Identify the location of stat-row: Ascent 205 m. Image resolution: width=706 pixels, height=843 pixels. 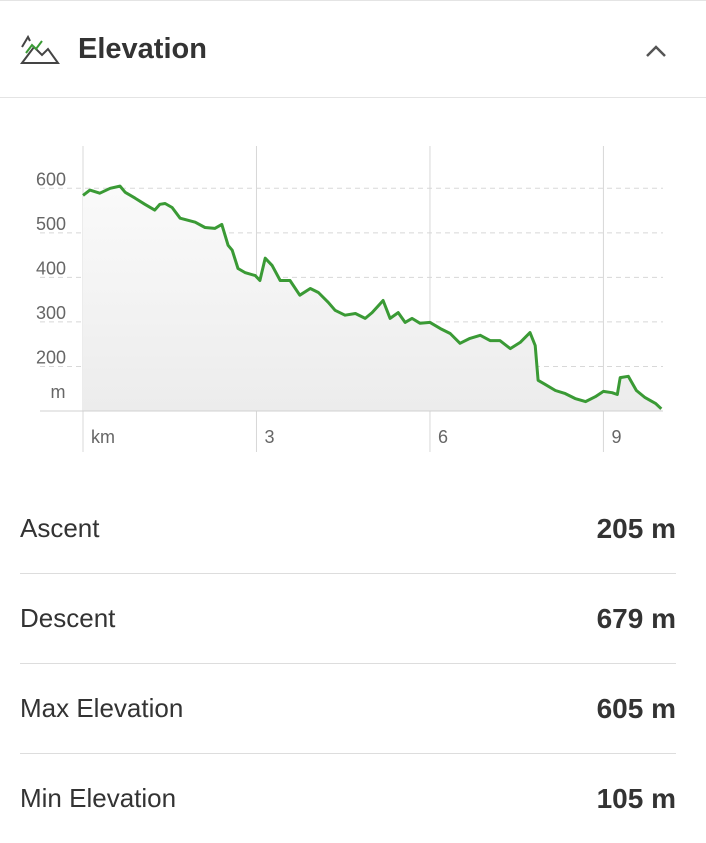
(348, 529).